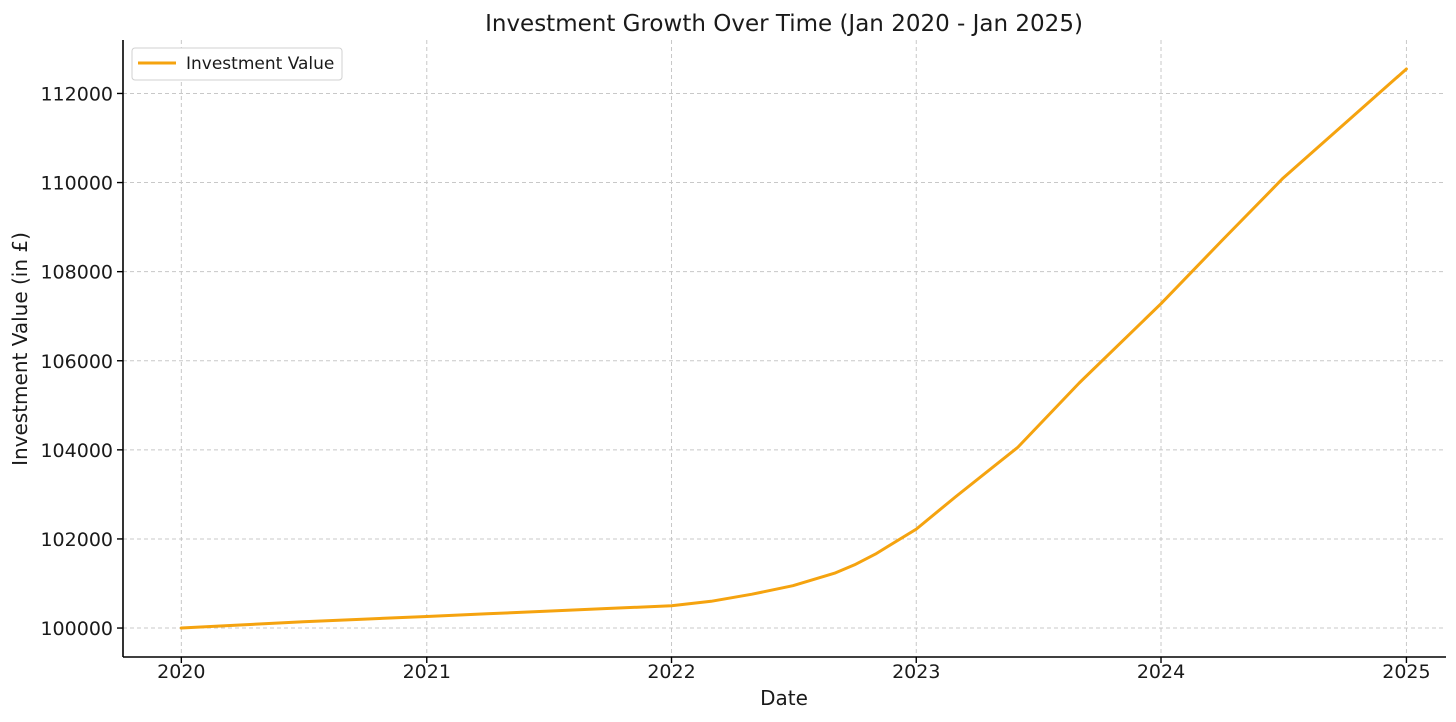 The image size is (1456, 722). I want to click on legend: Investment Value, so click(237, 64).